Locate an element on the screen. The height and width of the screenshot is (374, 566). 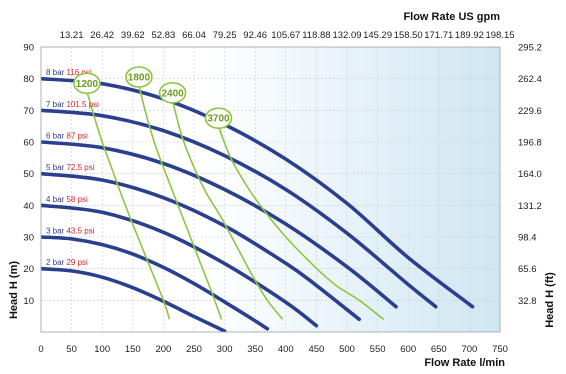
speed-label: 3700 is located at coordinates (218, 119).